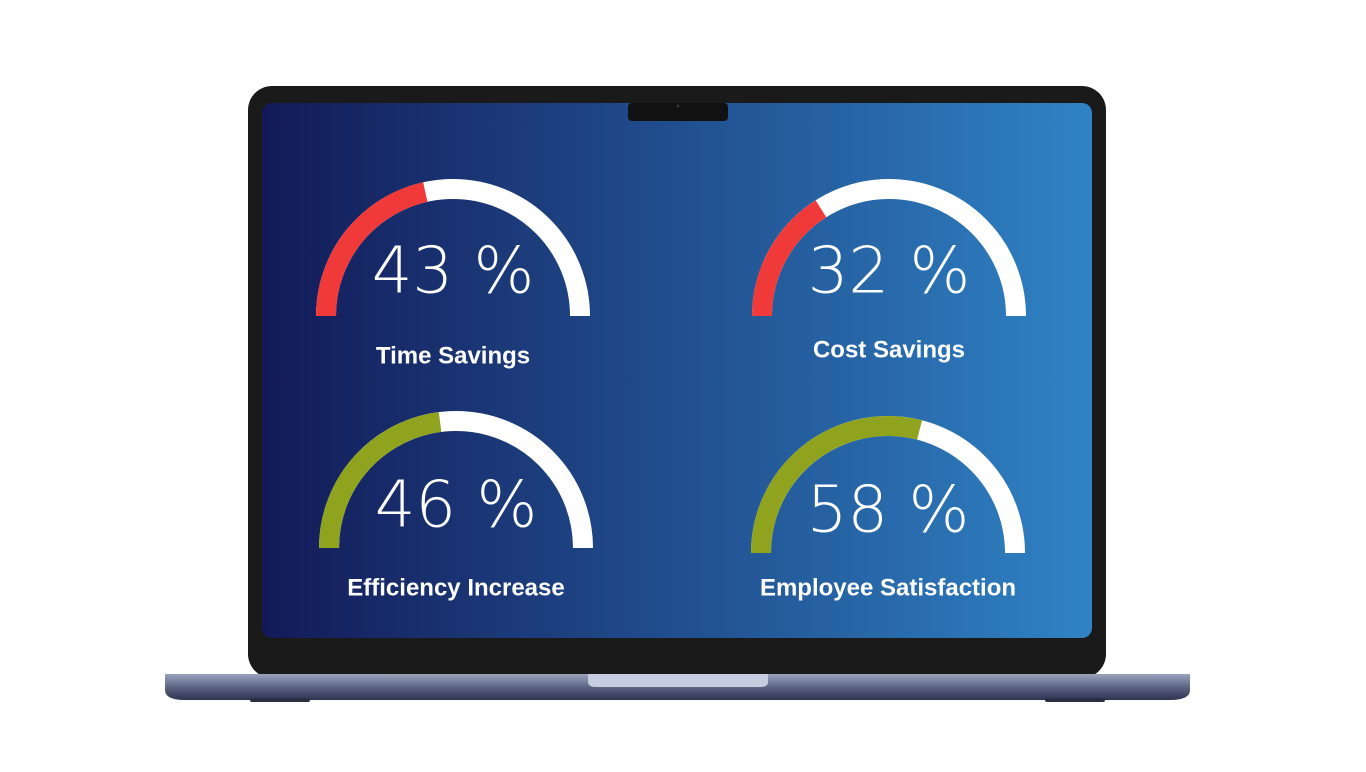  I want to click on trackpad-notch, so click(678, 680).